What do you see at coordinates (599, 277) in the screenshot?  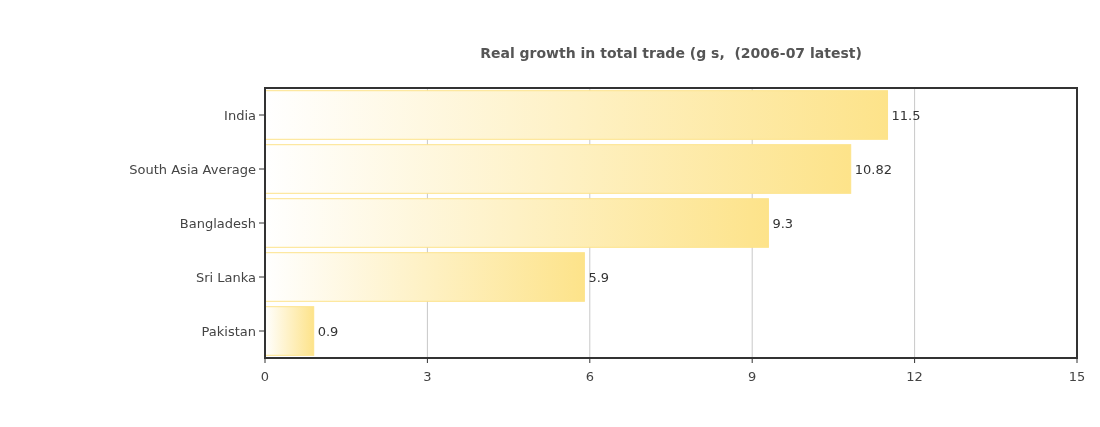 I see `data-label: 5.9` at bounding box center [599, 277].